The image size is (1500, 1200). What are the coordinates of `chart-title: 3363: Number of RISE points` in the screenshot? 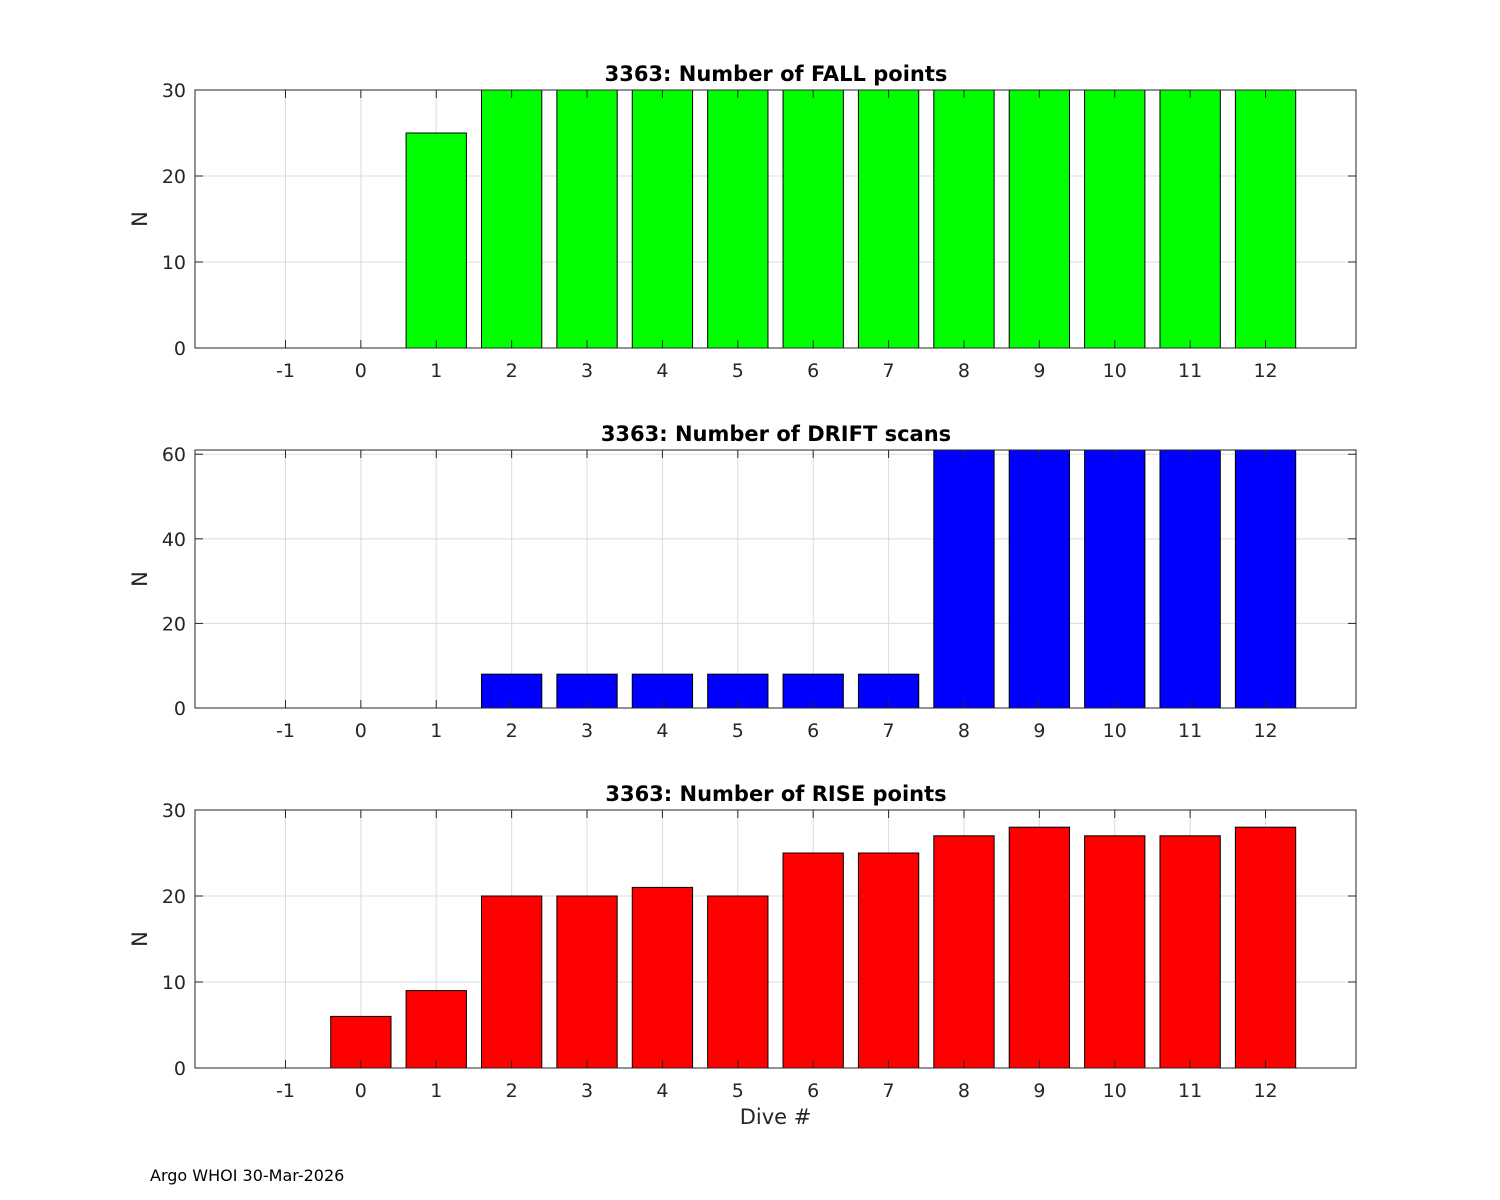 It's located at (775, 794).